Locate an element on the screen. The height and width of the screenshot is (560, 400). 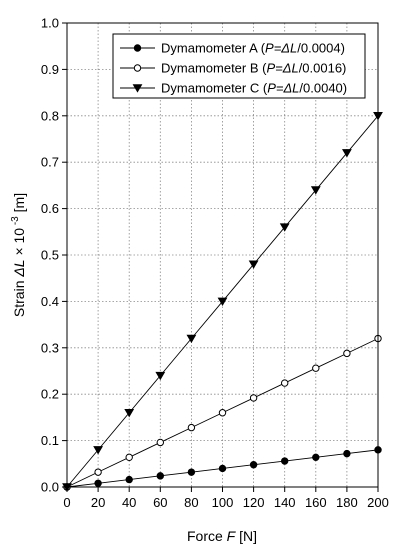
x-axis-label-prefix: Force is located at coordinates (207, 536).